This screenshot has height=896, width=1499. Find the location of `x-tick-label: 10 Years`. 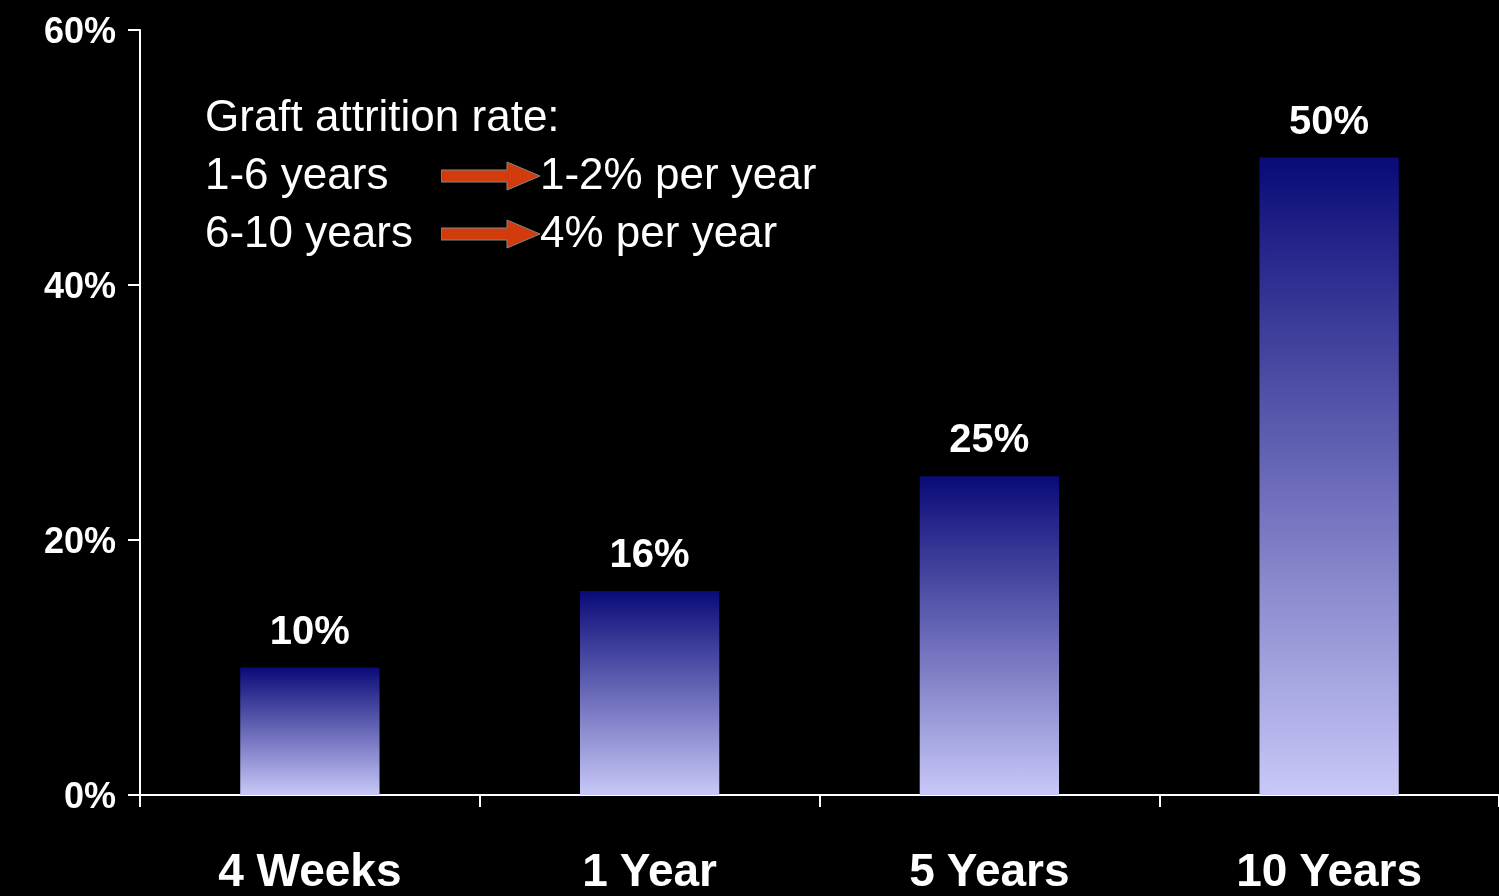

x-tick-label: 10 Years is located at coordinates (1329, 870).